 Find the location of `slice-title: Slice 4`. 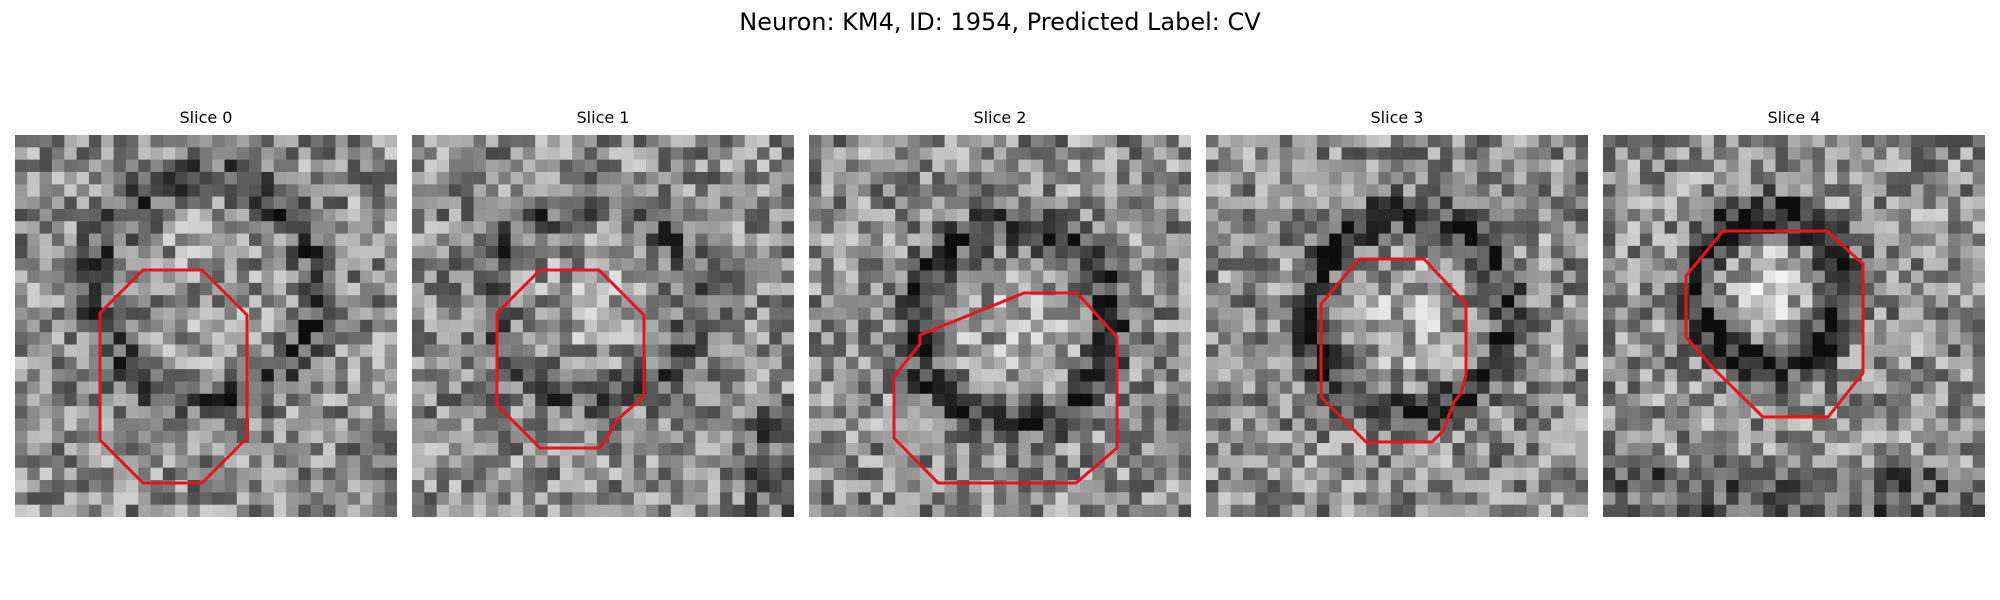

slice-title: Slice 4 is located at coordinates (1794, 117).